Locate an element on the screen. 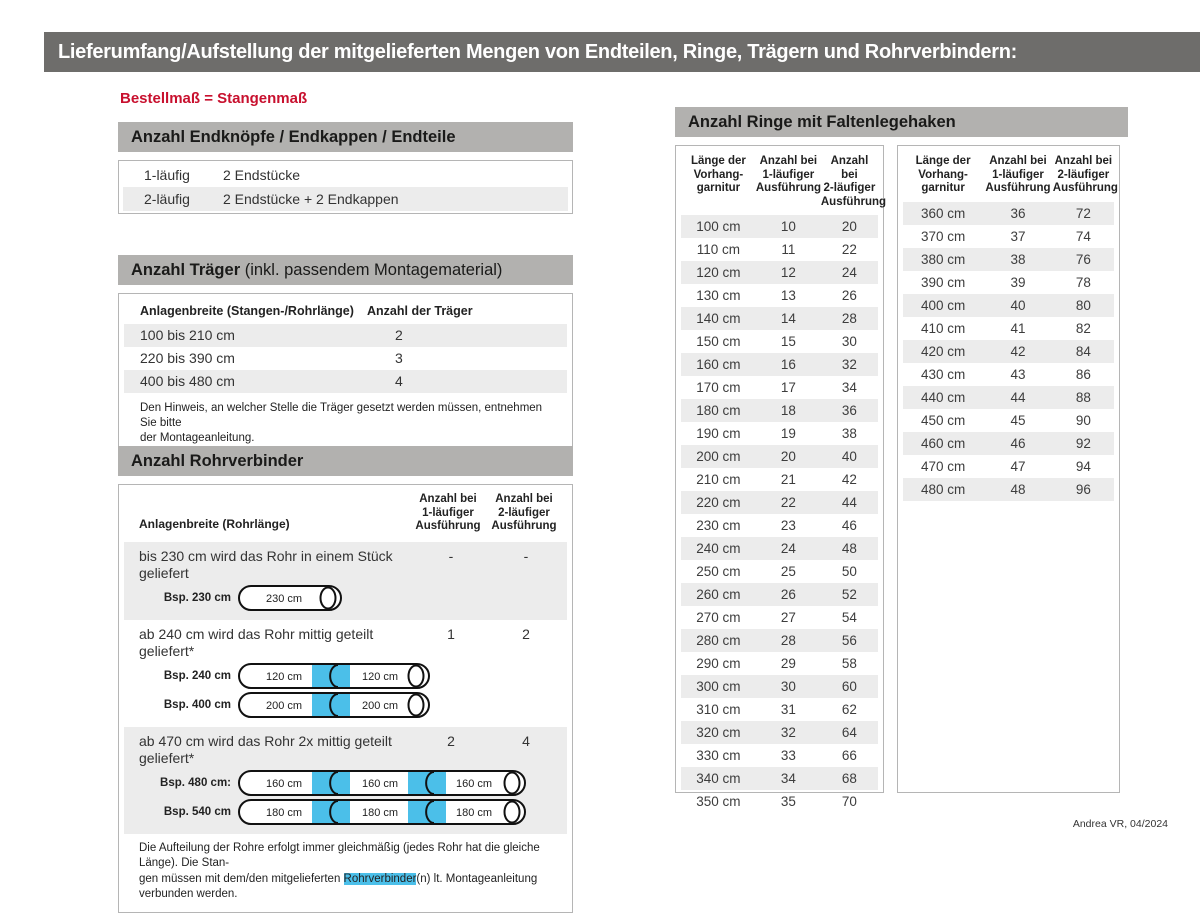 The image size is (1200, 913). cell-rings-1-laeufig: 36 is located at coordinates (1018, 213).